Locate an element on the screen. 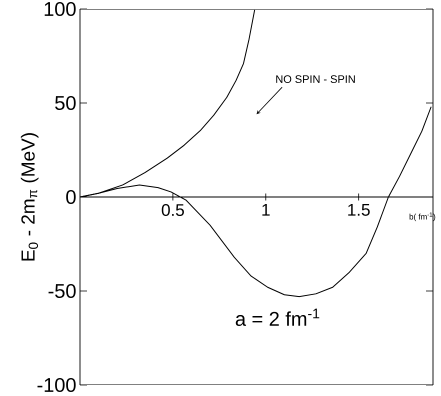 The height and width of the screenshot is (396, 441). y-tick-label: 0 is located at coordinates (71, 197).